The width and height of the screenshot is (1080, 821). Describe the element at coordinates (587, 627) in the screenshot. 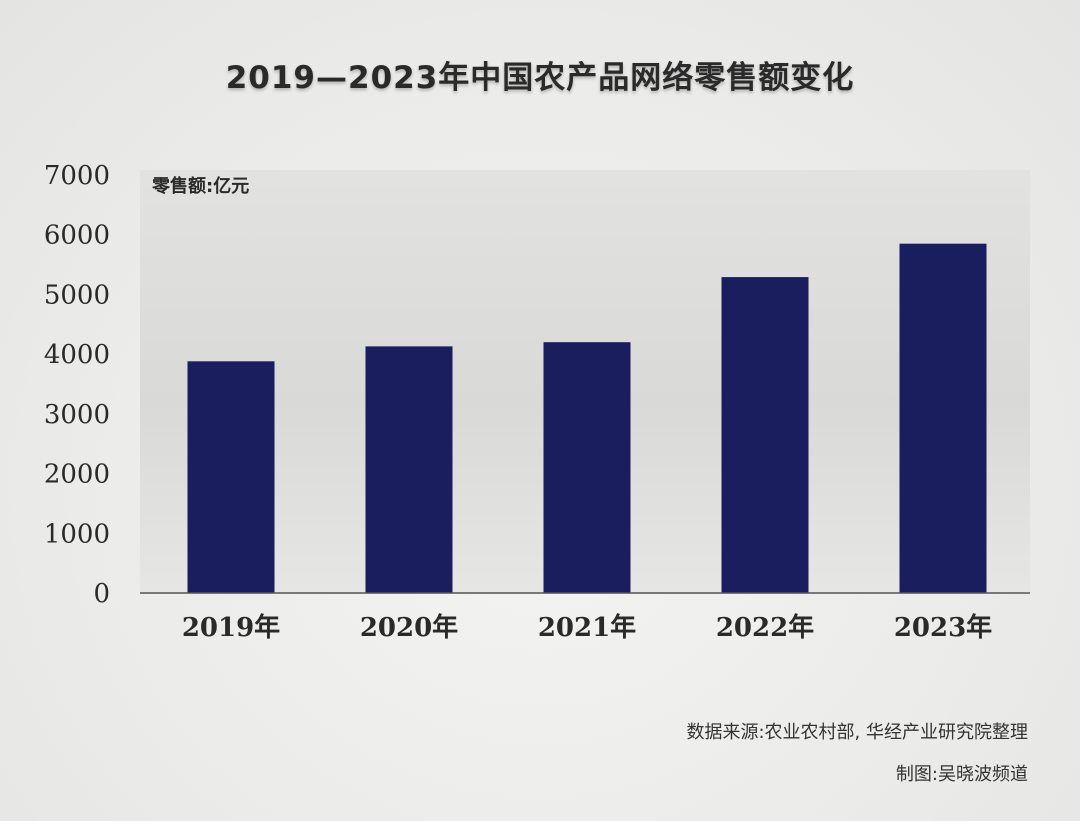

I see `x-tick-label: 2021年` at that location.